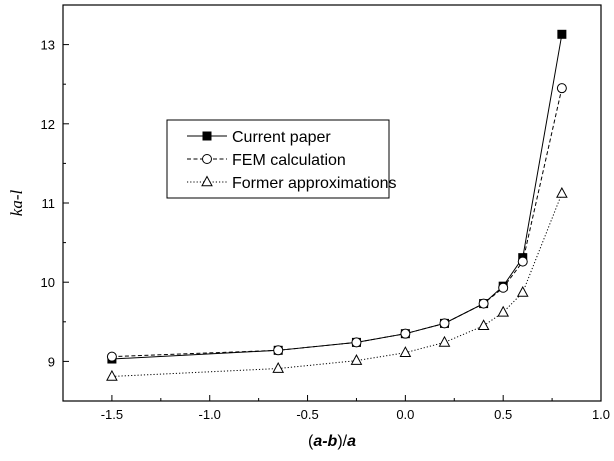  I want to click on legend-label: Current paper, so click(281, 137).